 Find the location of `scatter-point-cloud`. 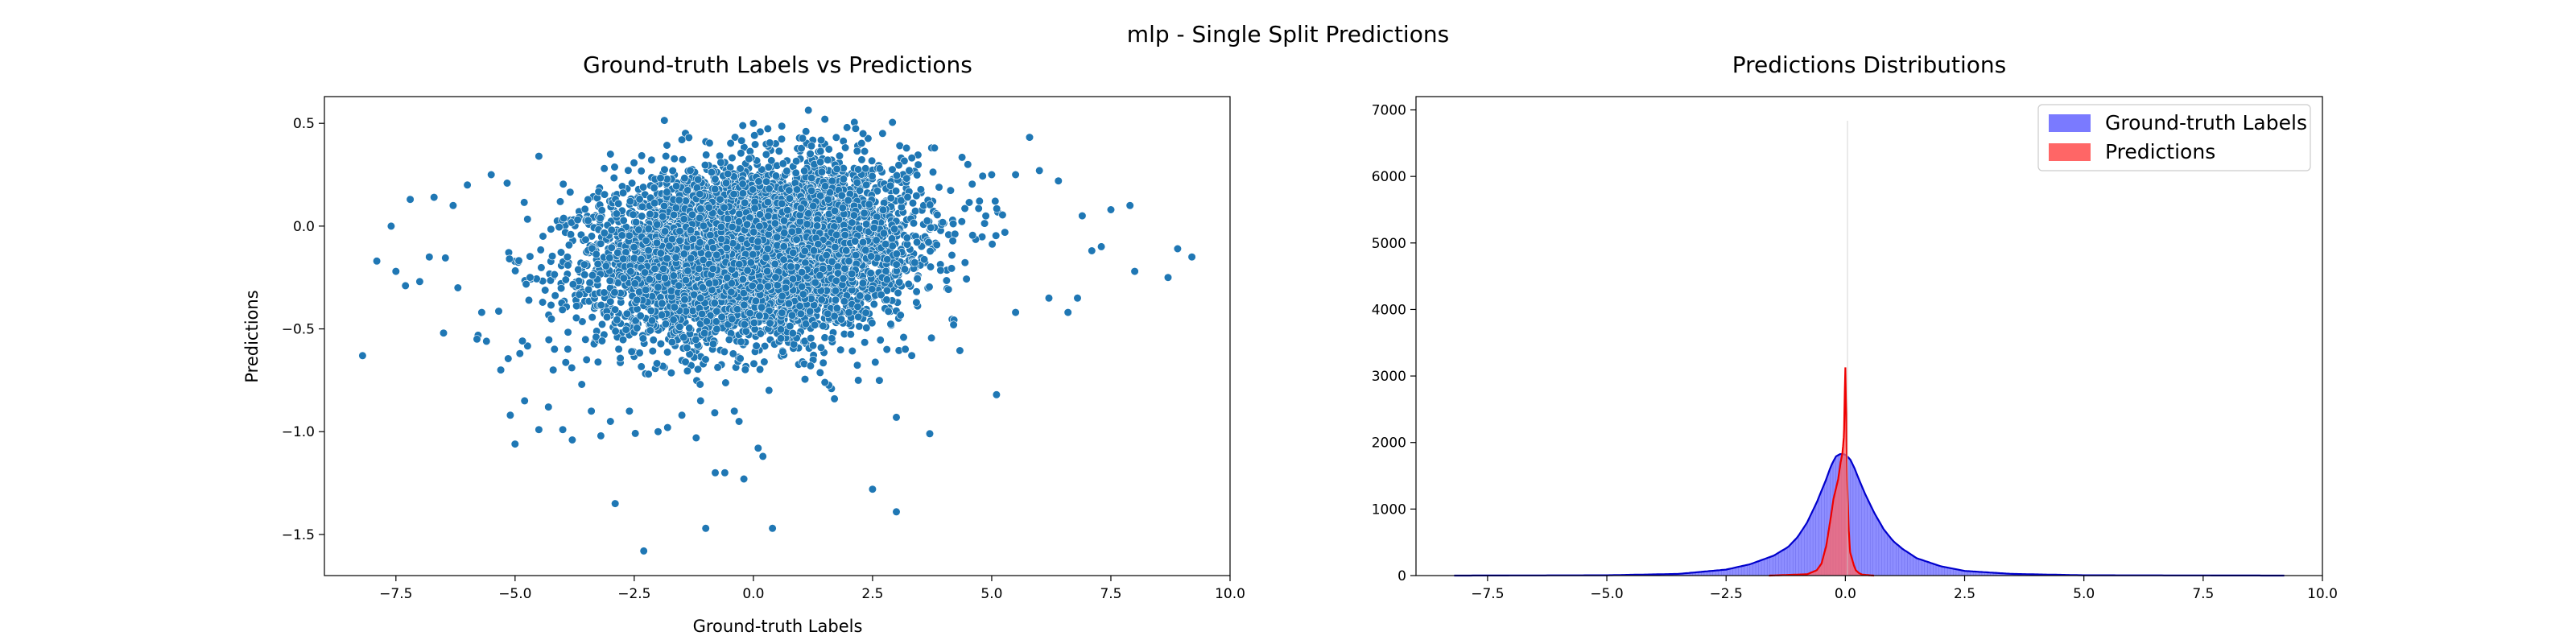

scatter-point-cloud is located at coordinates (737, 271).